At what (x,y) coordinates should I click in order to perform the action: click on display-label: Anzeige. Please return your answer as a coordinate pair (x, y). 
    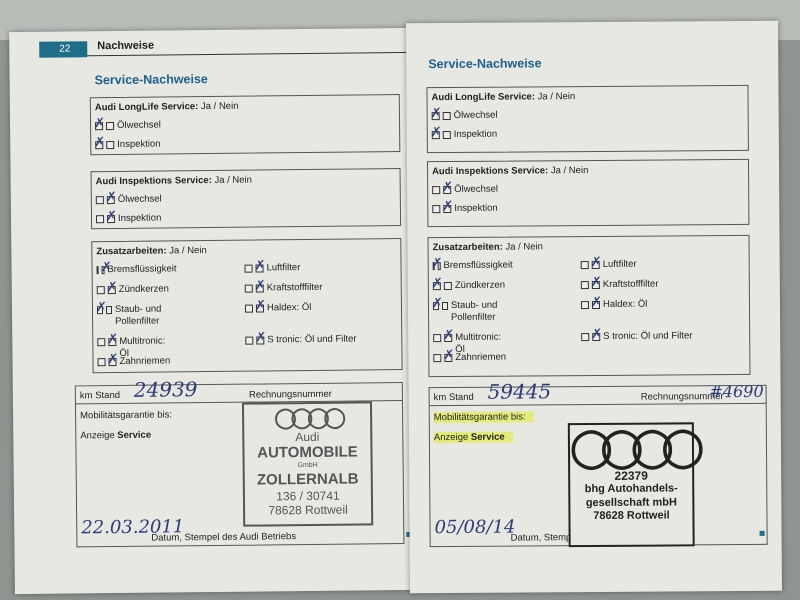
    Looking at the image, I should click on (99, 435).